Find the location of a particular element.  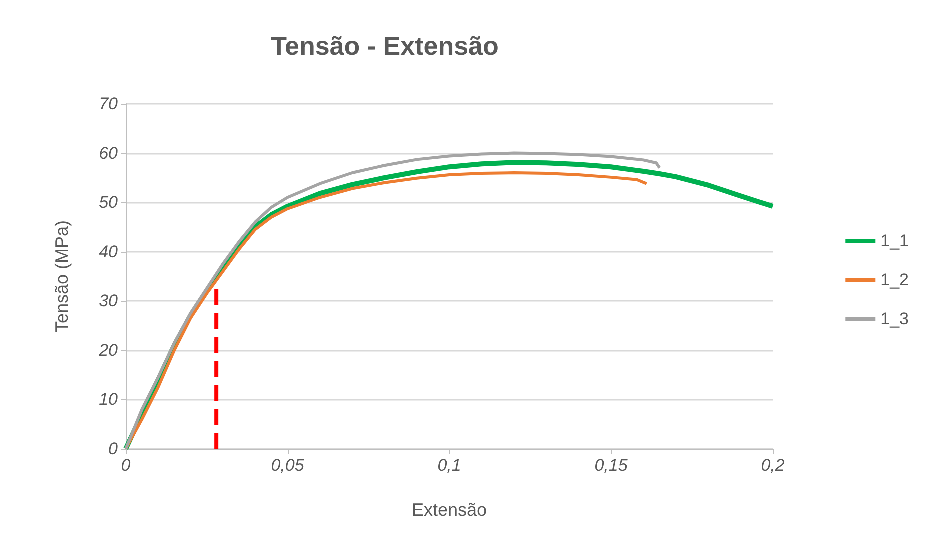

y-axis-title: Tensão (MPa) is located at coordinates (62, 276).